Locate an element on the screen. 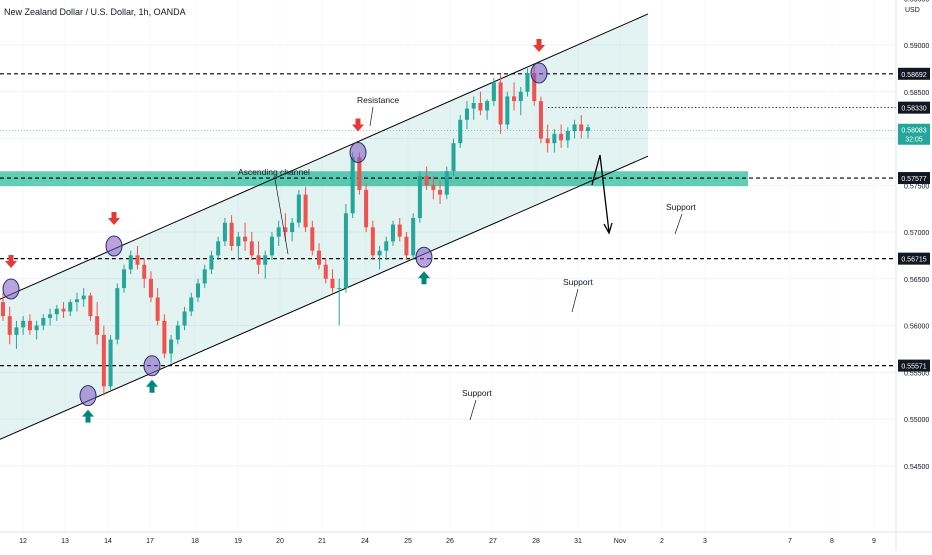  x-tick-label: 9 is located at coordinates (874, 541).